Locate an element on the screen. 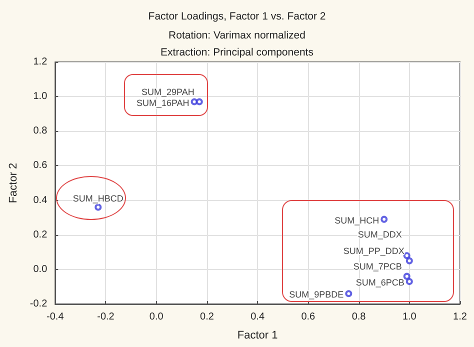 Image resolution: width=474 pixels, height=347 pixels. chart-subtitle: Rotation: Varimax normalized Extraction: Principal components is located at coordinates (237, 44).